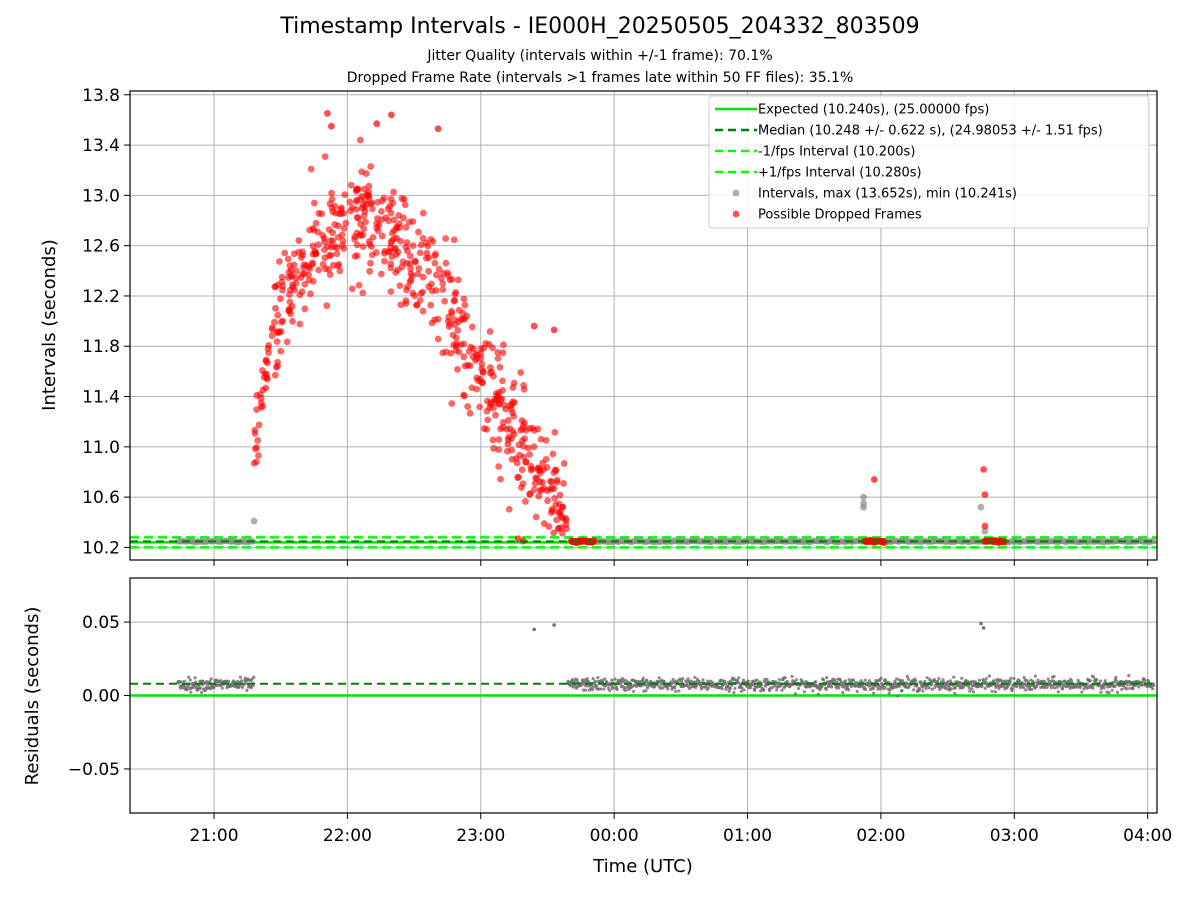 This screenshot has height=900, width=1200. Describe the element at coordinates (873, 110) in the screenshot. I see `legend-label: Expected (10.240s), (25.00000 fps)` at that location.